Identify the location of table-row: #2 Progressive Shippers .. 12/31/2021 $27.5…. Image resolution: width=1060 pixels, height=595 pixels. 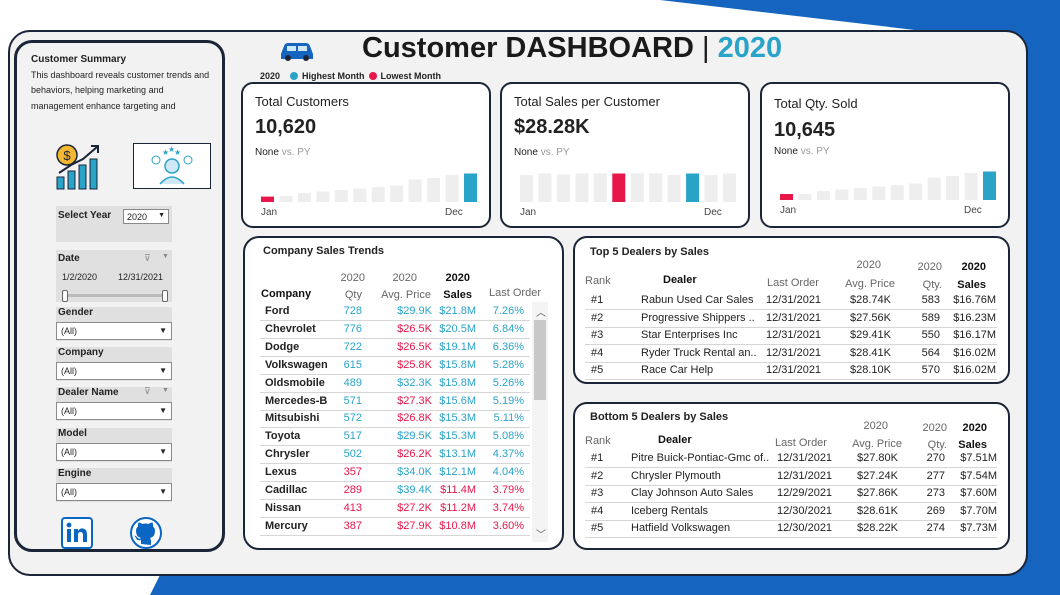
(791, 319).